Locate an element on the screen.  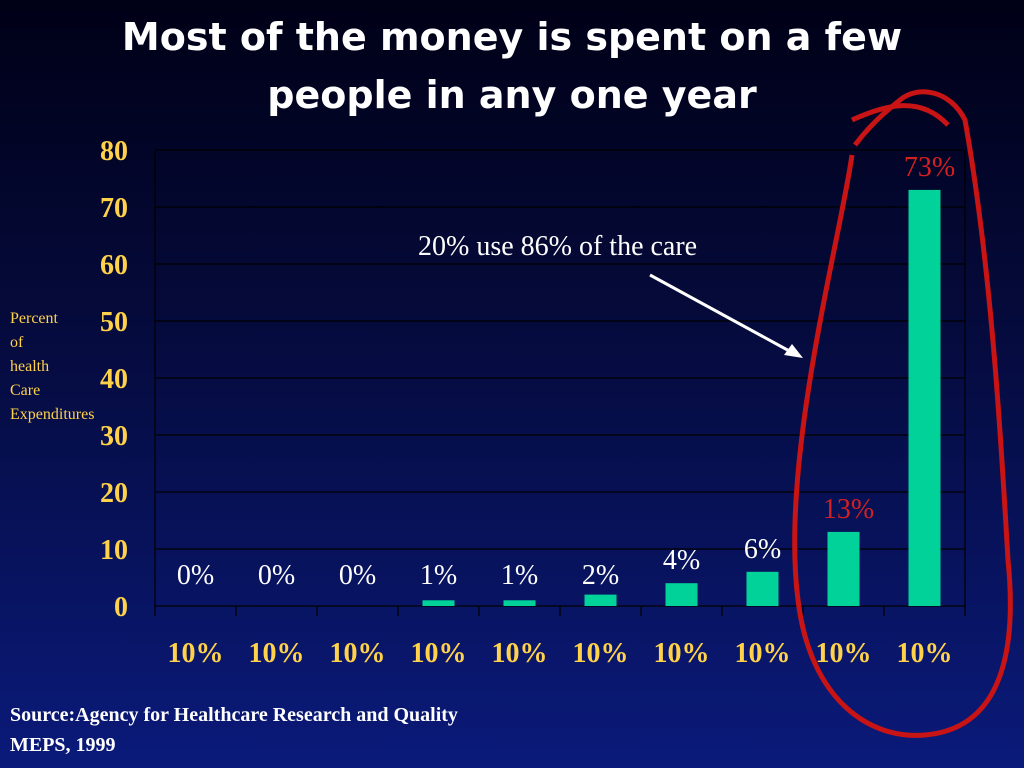
data-label: 13% is located at coordinates (848, 509).